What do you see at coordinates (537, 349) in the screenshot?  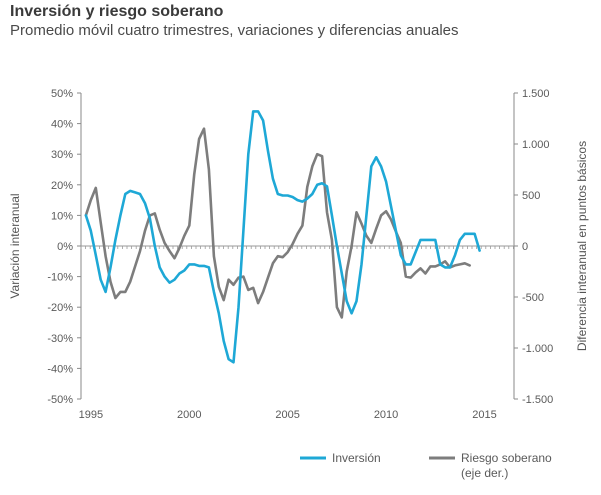 I see `y2-tick-label: -1.000` at bounding box center [537, 349].